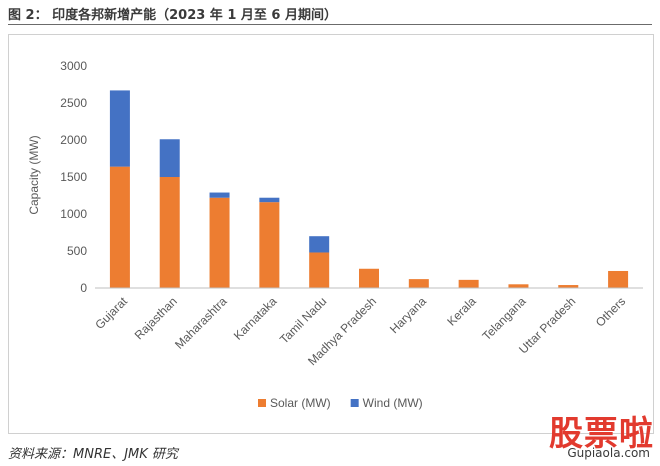 This screenshot has height=466, width=660. Describe the element at coordinates (73, 66) in the screenshot. I see `y-tick-label: 3000` at that location.